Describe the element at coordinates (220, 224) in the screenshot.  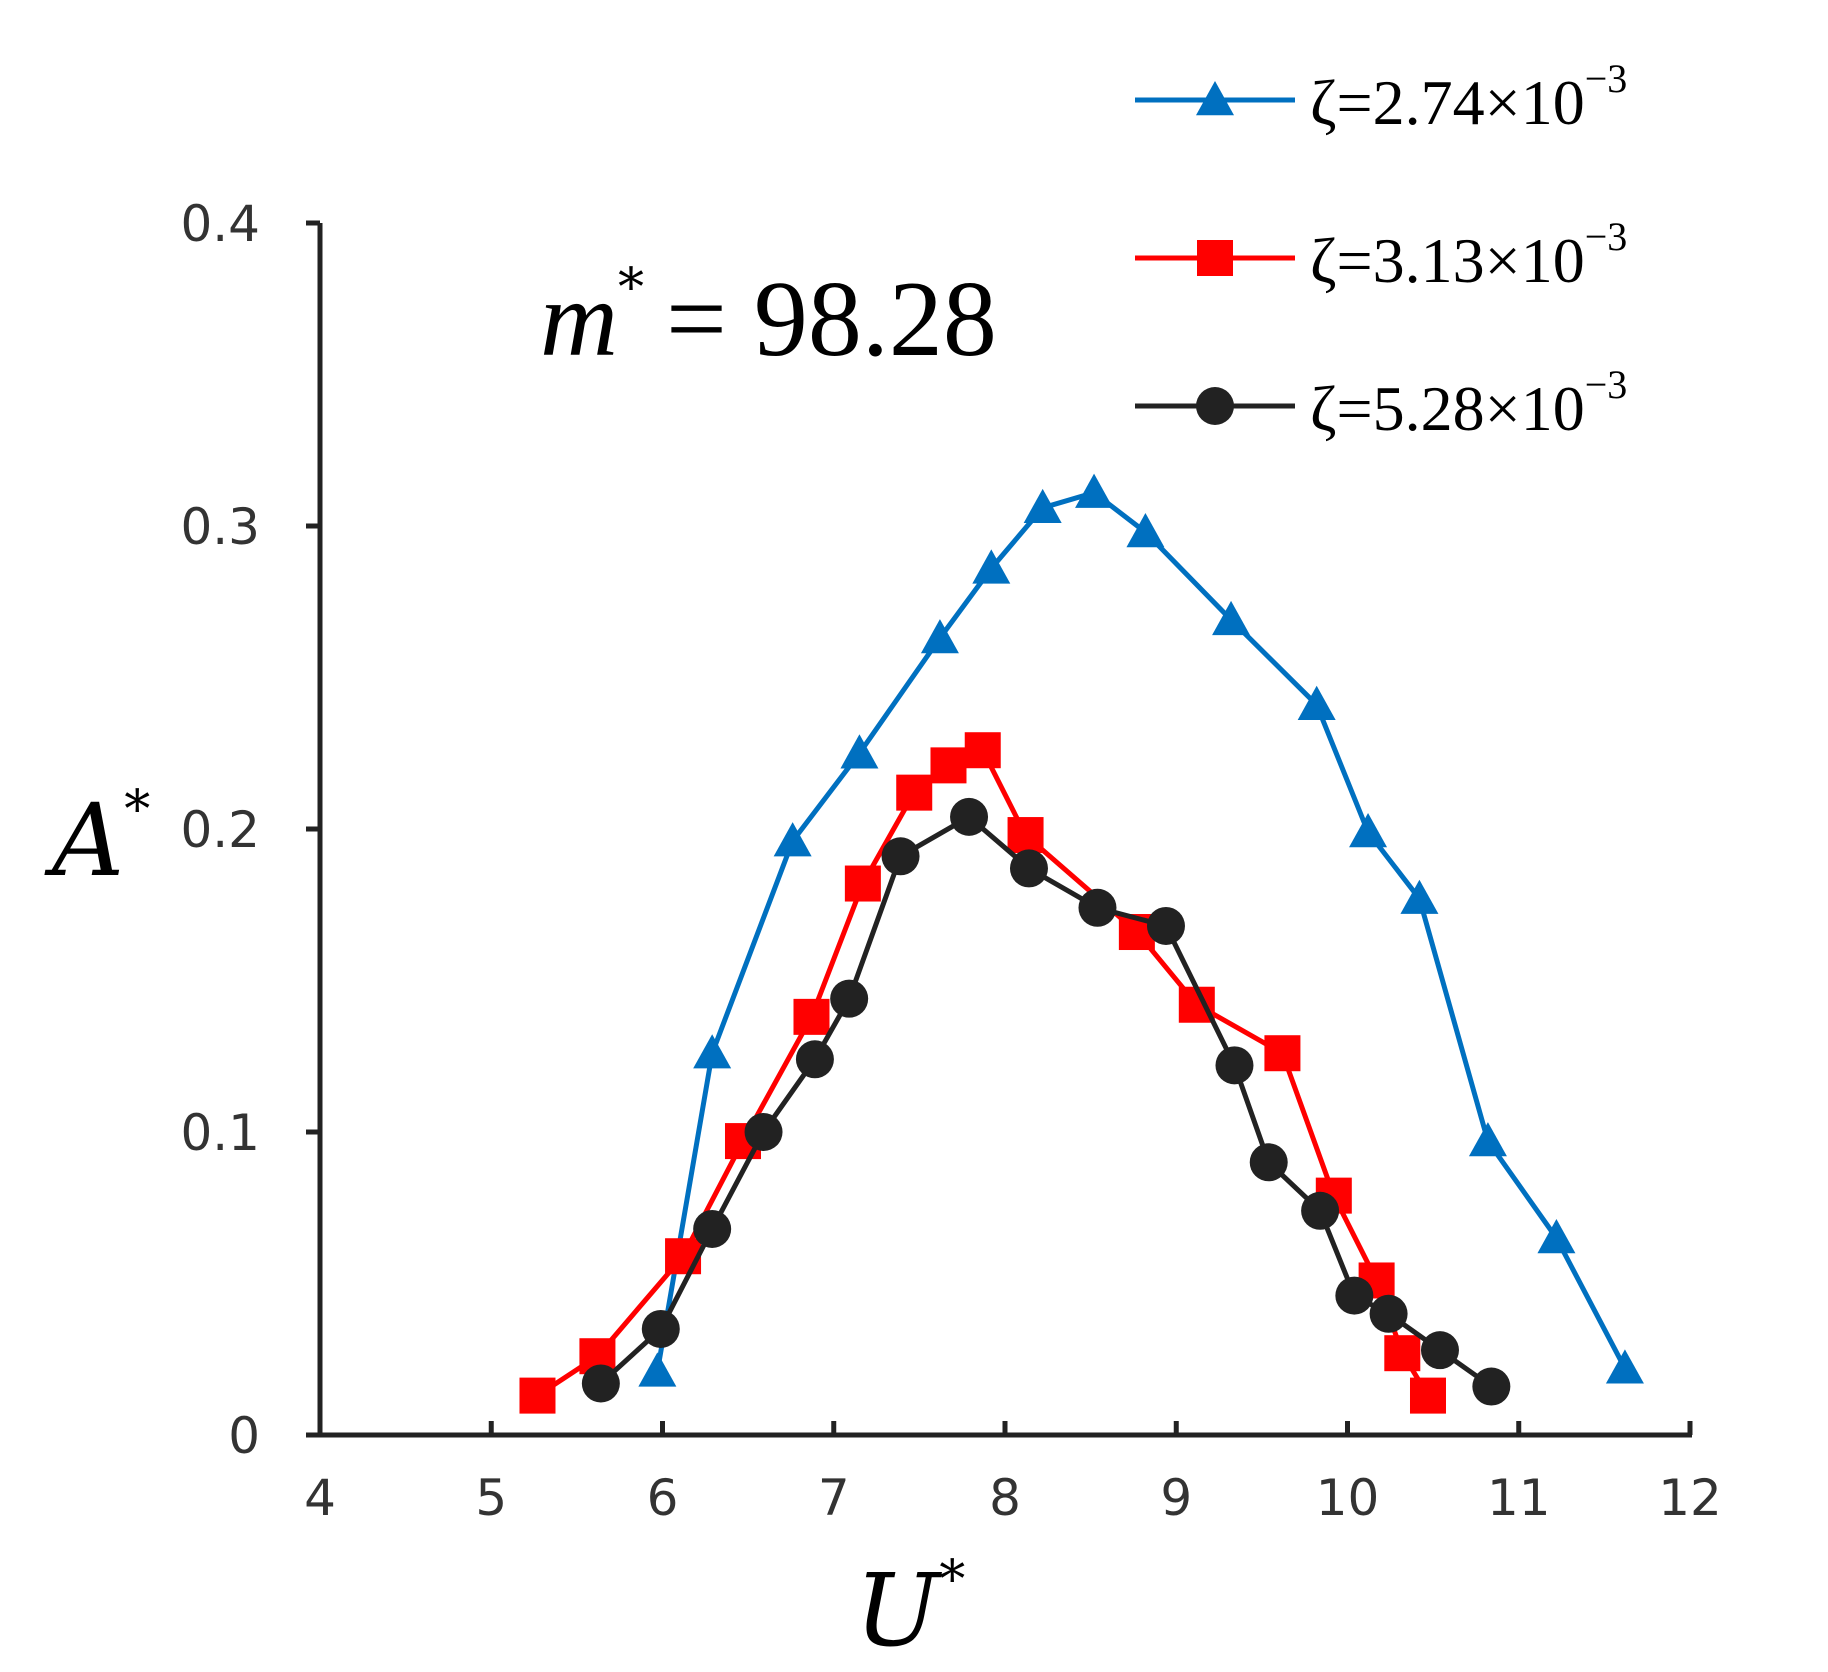
I see `y-tick-label: 0.4` at that location.